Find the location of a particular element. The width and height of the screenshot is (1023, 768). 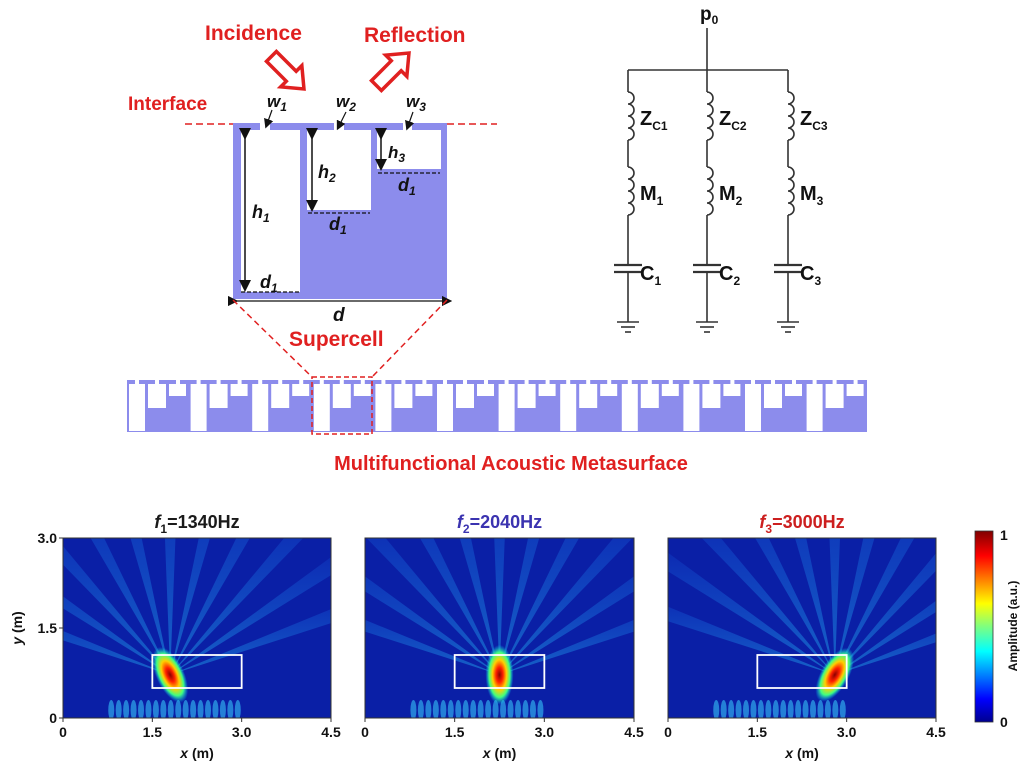

field-map-title-3: f3=3000Hz is located at coordinates (801, 524).